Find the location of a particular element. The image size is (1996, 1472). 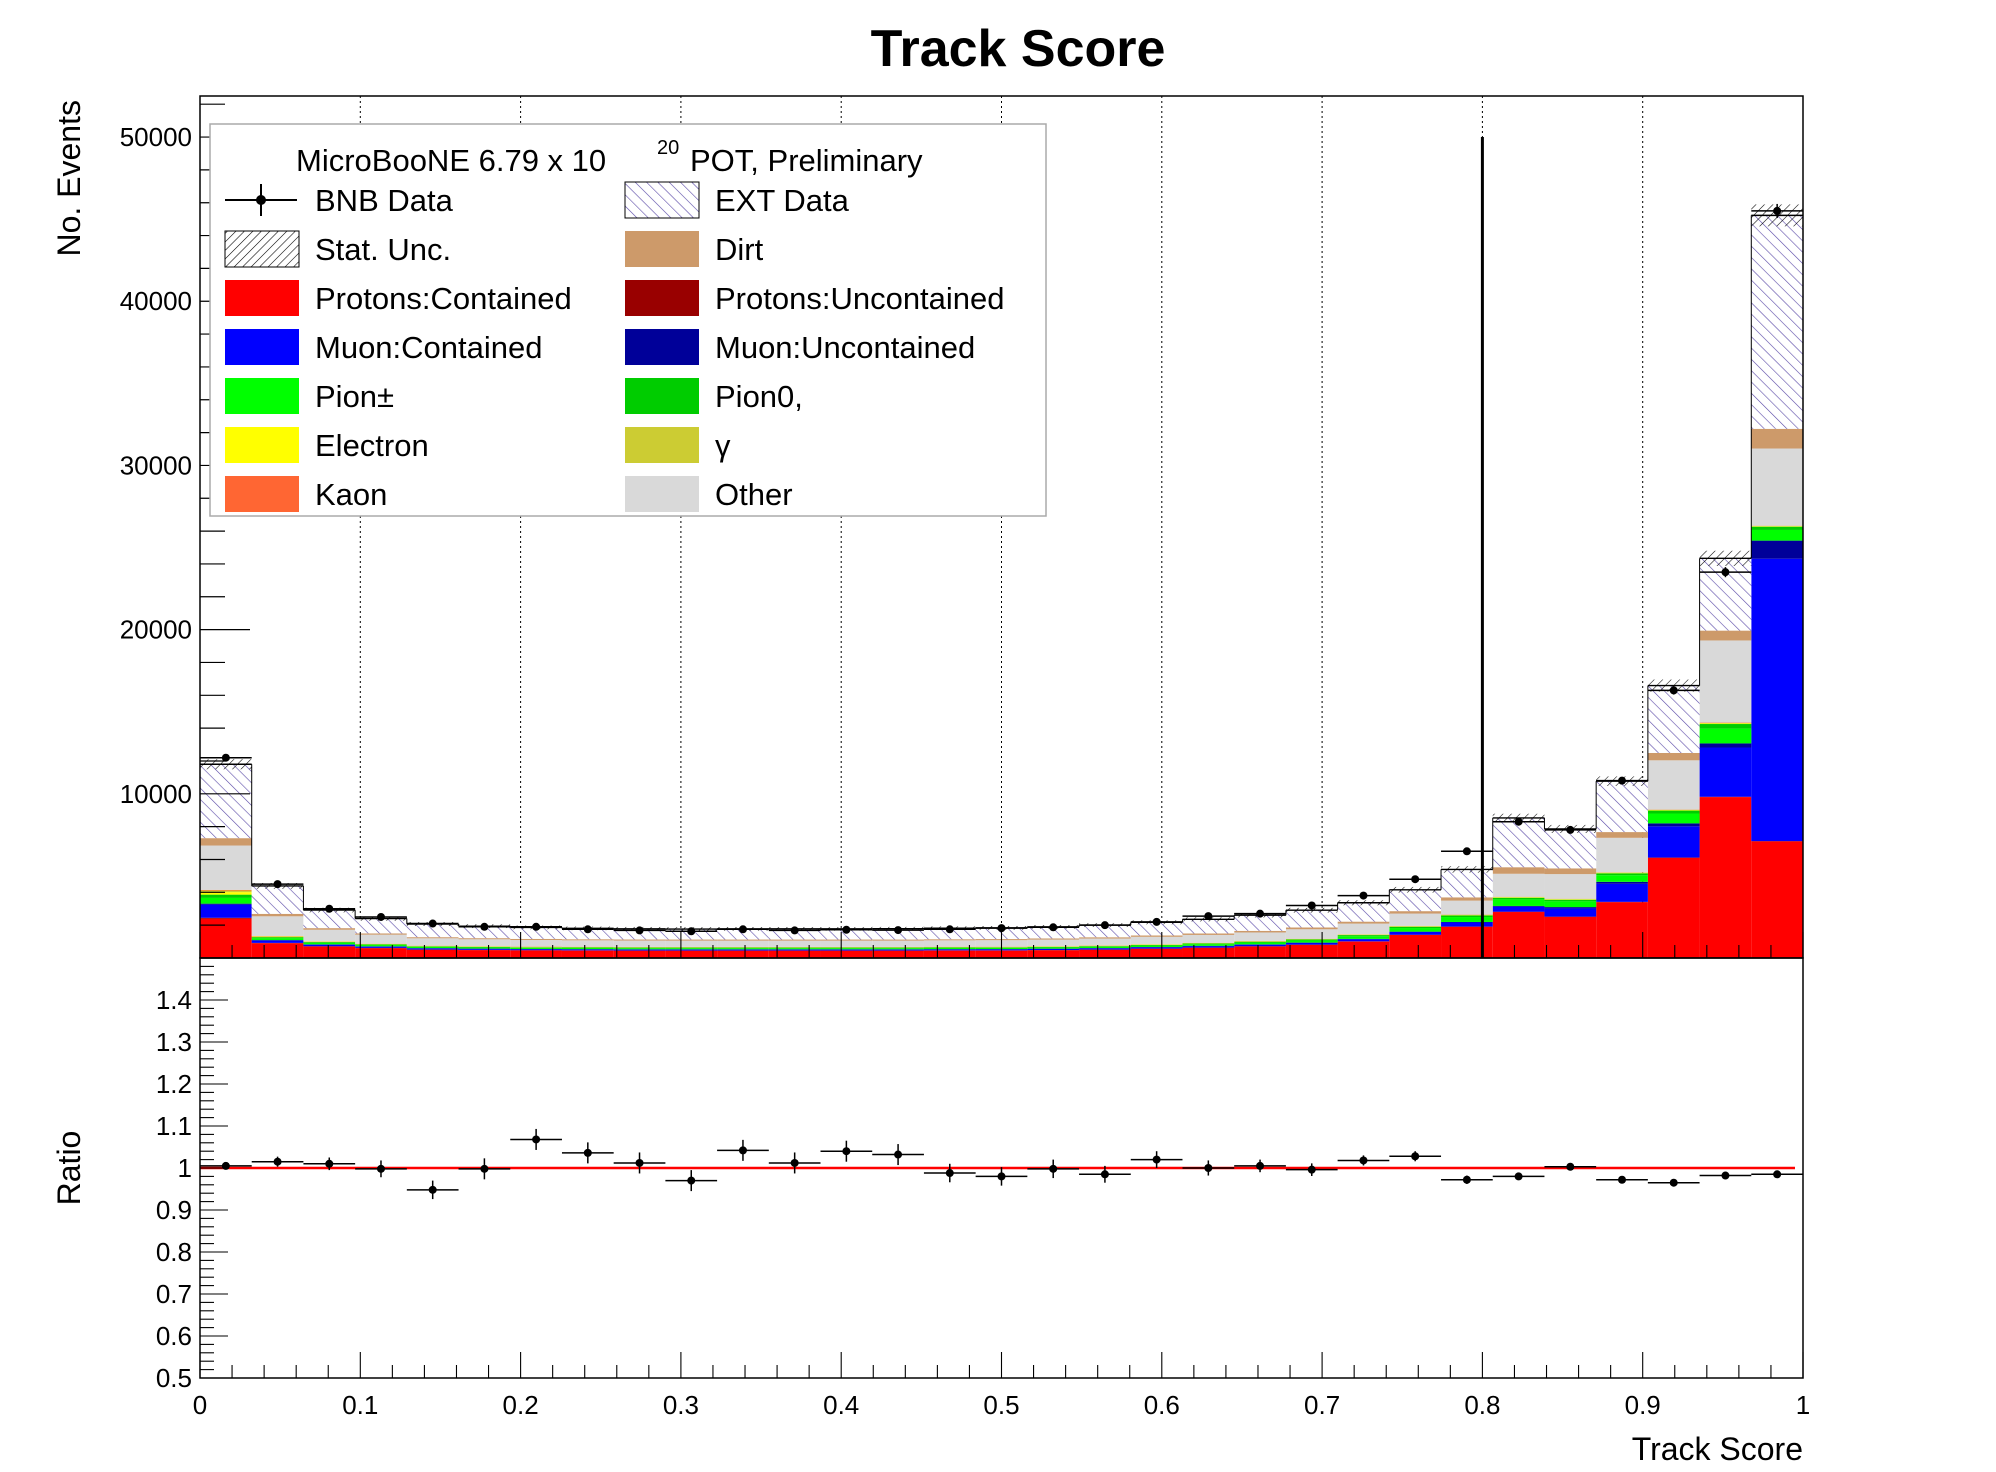

y-tick-label: 20000 is located at coordinates (156, 630).